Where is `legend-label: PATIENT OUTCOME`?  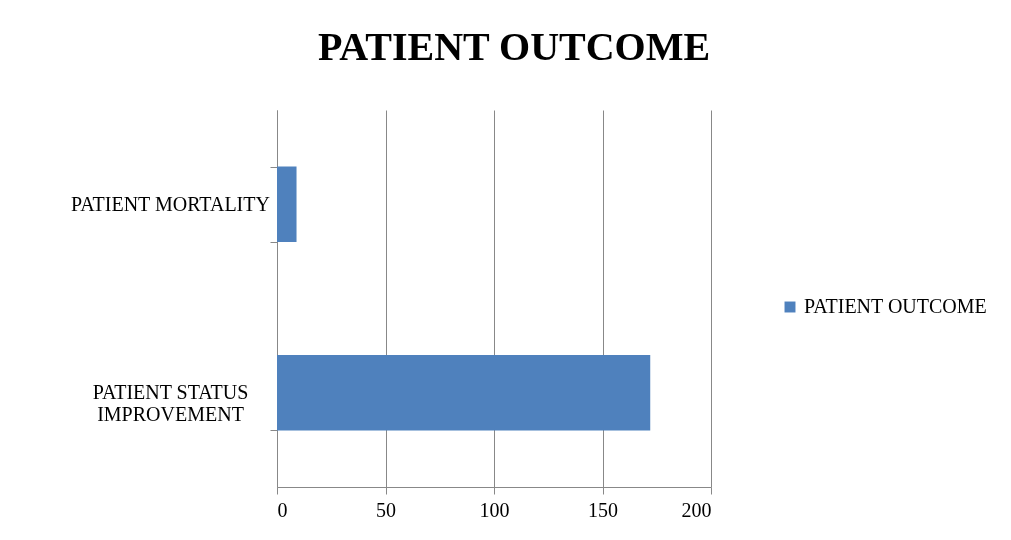
legend-label: PATIENT OUTCOME is located at coordinates (895, 306).